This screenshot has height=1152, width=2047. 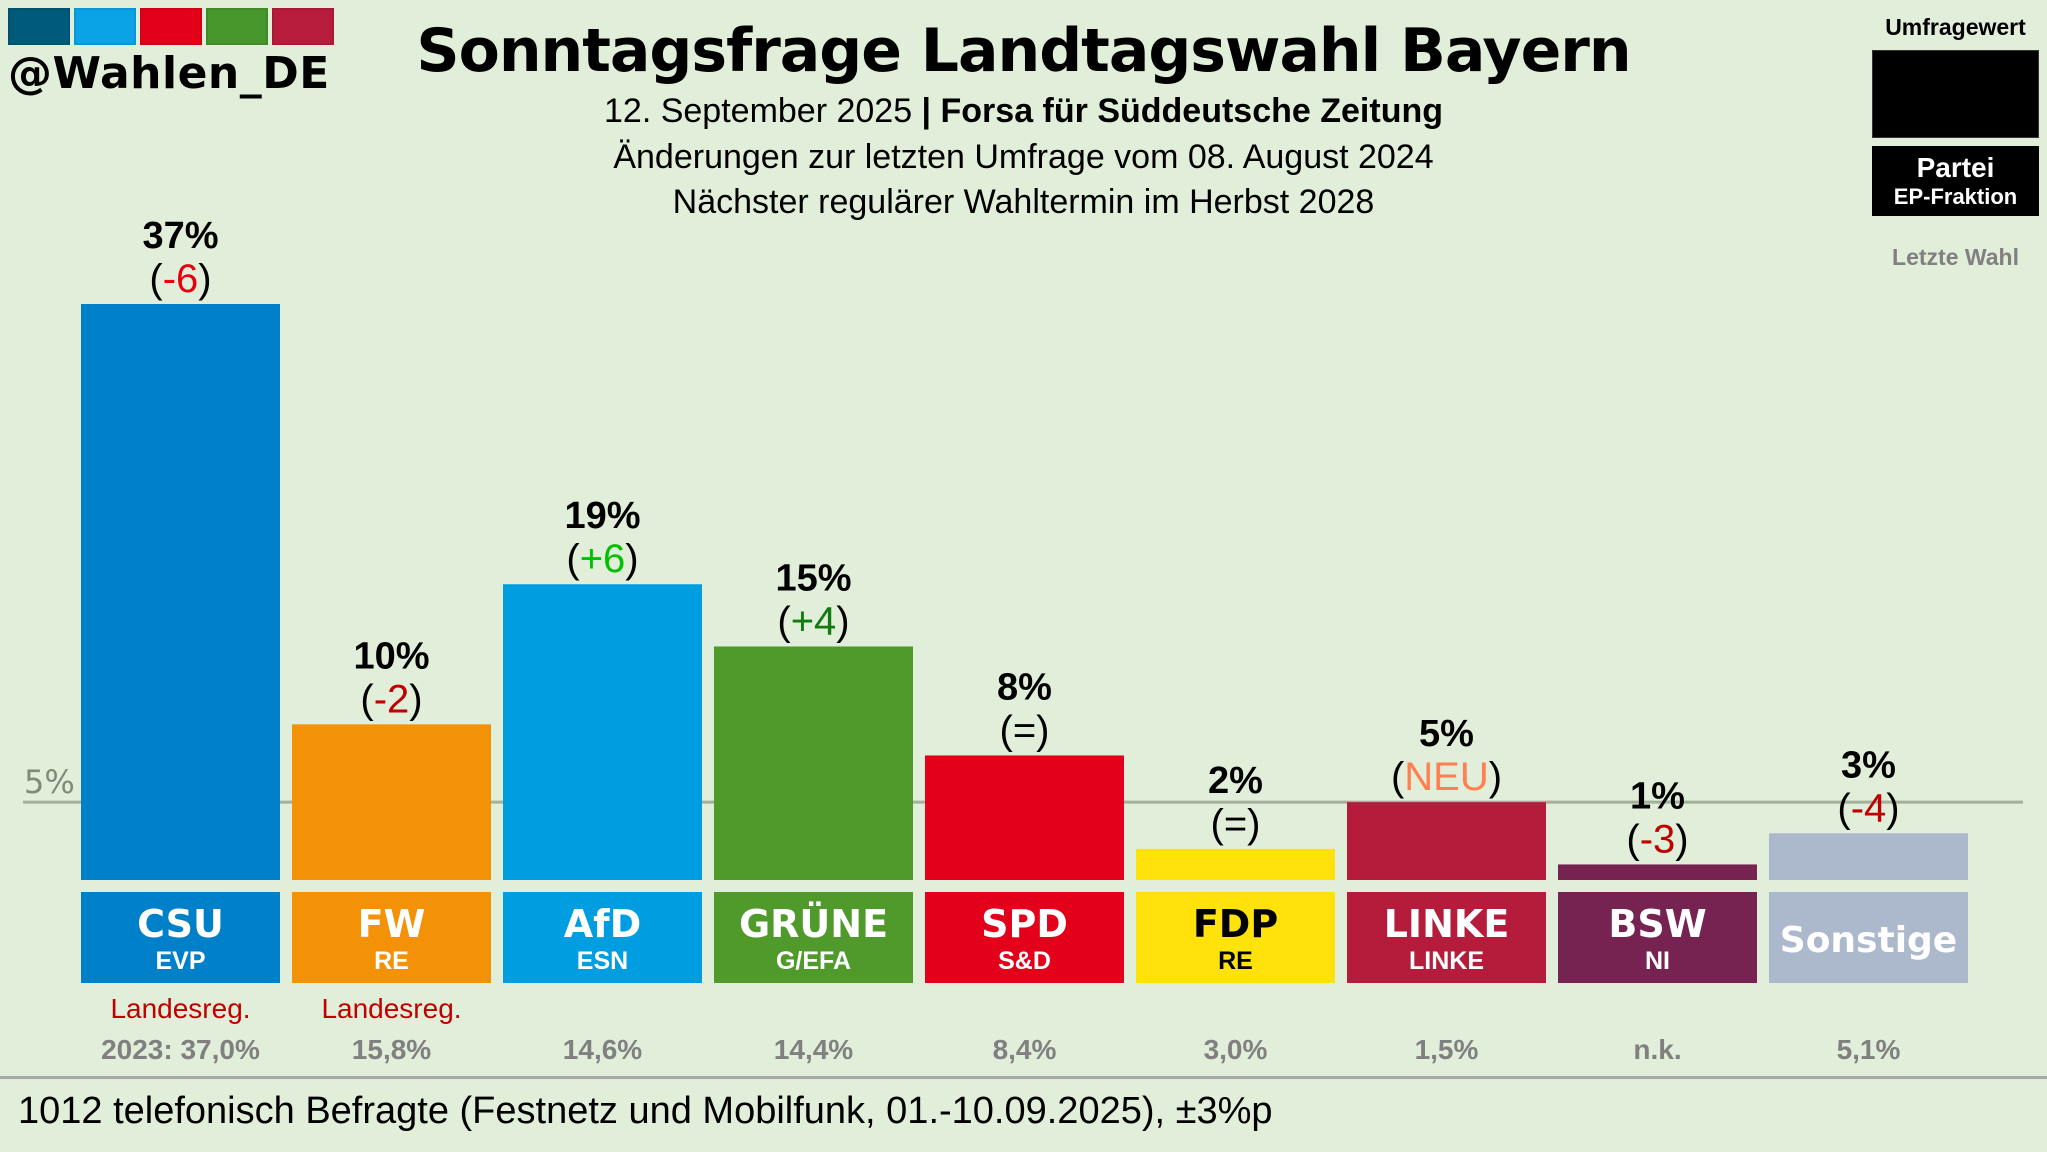 What do you see at coordinates (602, 732) in the screenshot?
I see `bar-afd` at bounding box center [602, 732].